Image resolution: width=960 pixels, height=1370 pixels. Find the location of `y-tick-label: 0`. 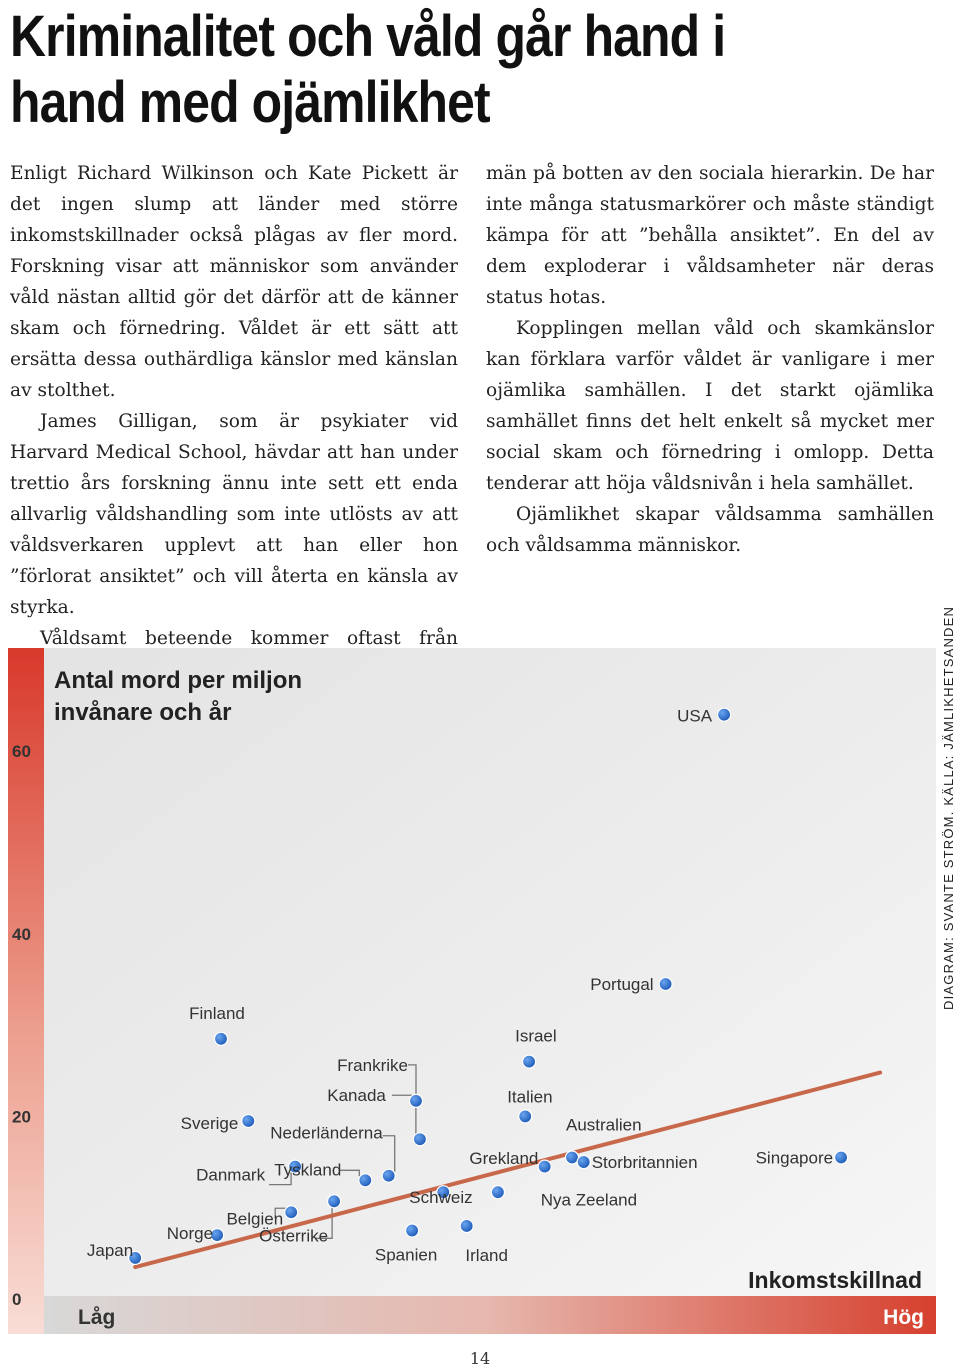

y-tick-label: 0 is located at coordinates (16, 1299).